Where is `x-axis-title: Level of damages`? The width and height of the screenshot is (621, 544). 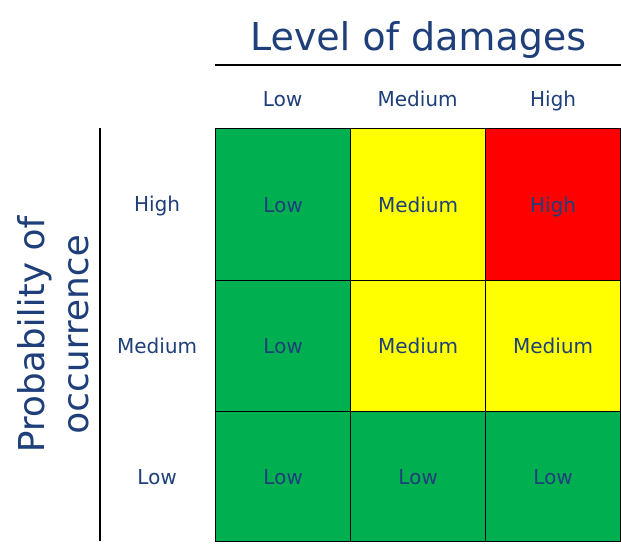 x-axis-title: Level of damages is located at coordinates (418, 37).